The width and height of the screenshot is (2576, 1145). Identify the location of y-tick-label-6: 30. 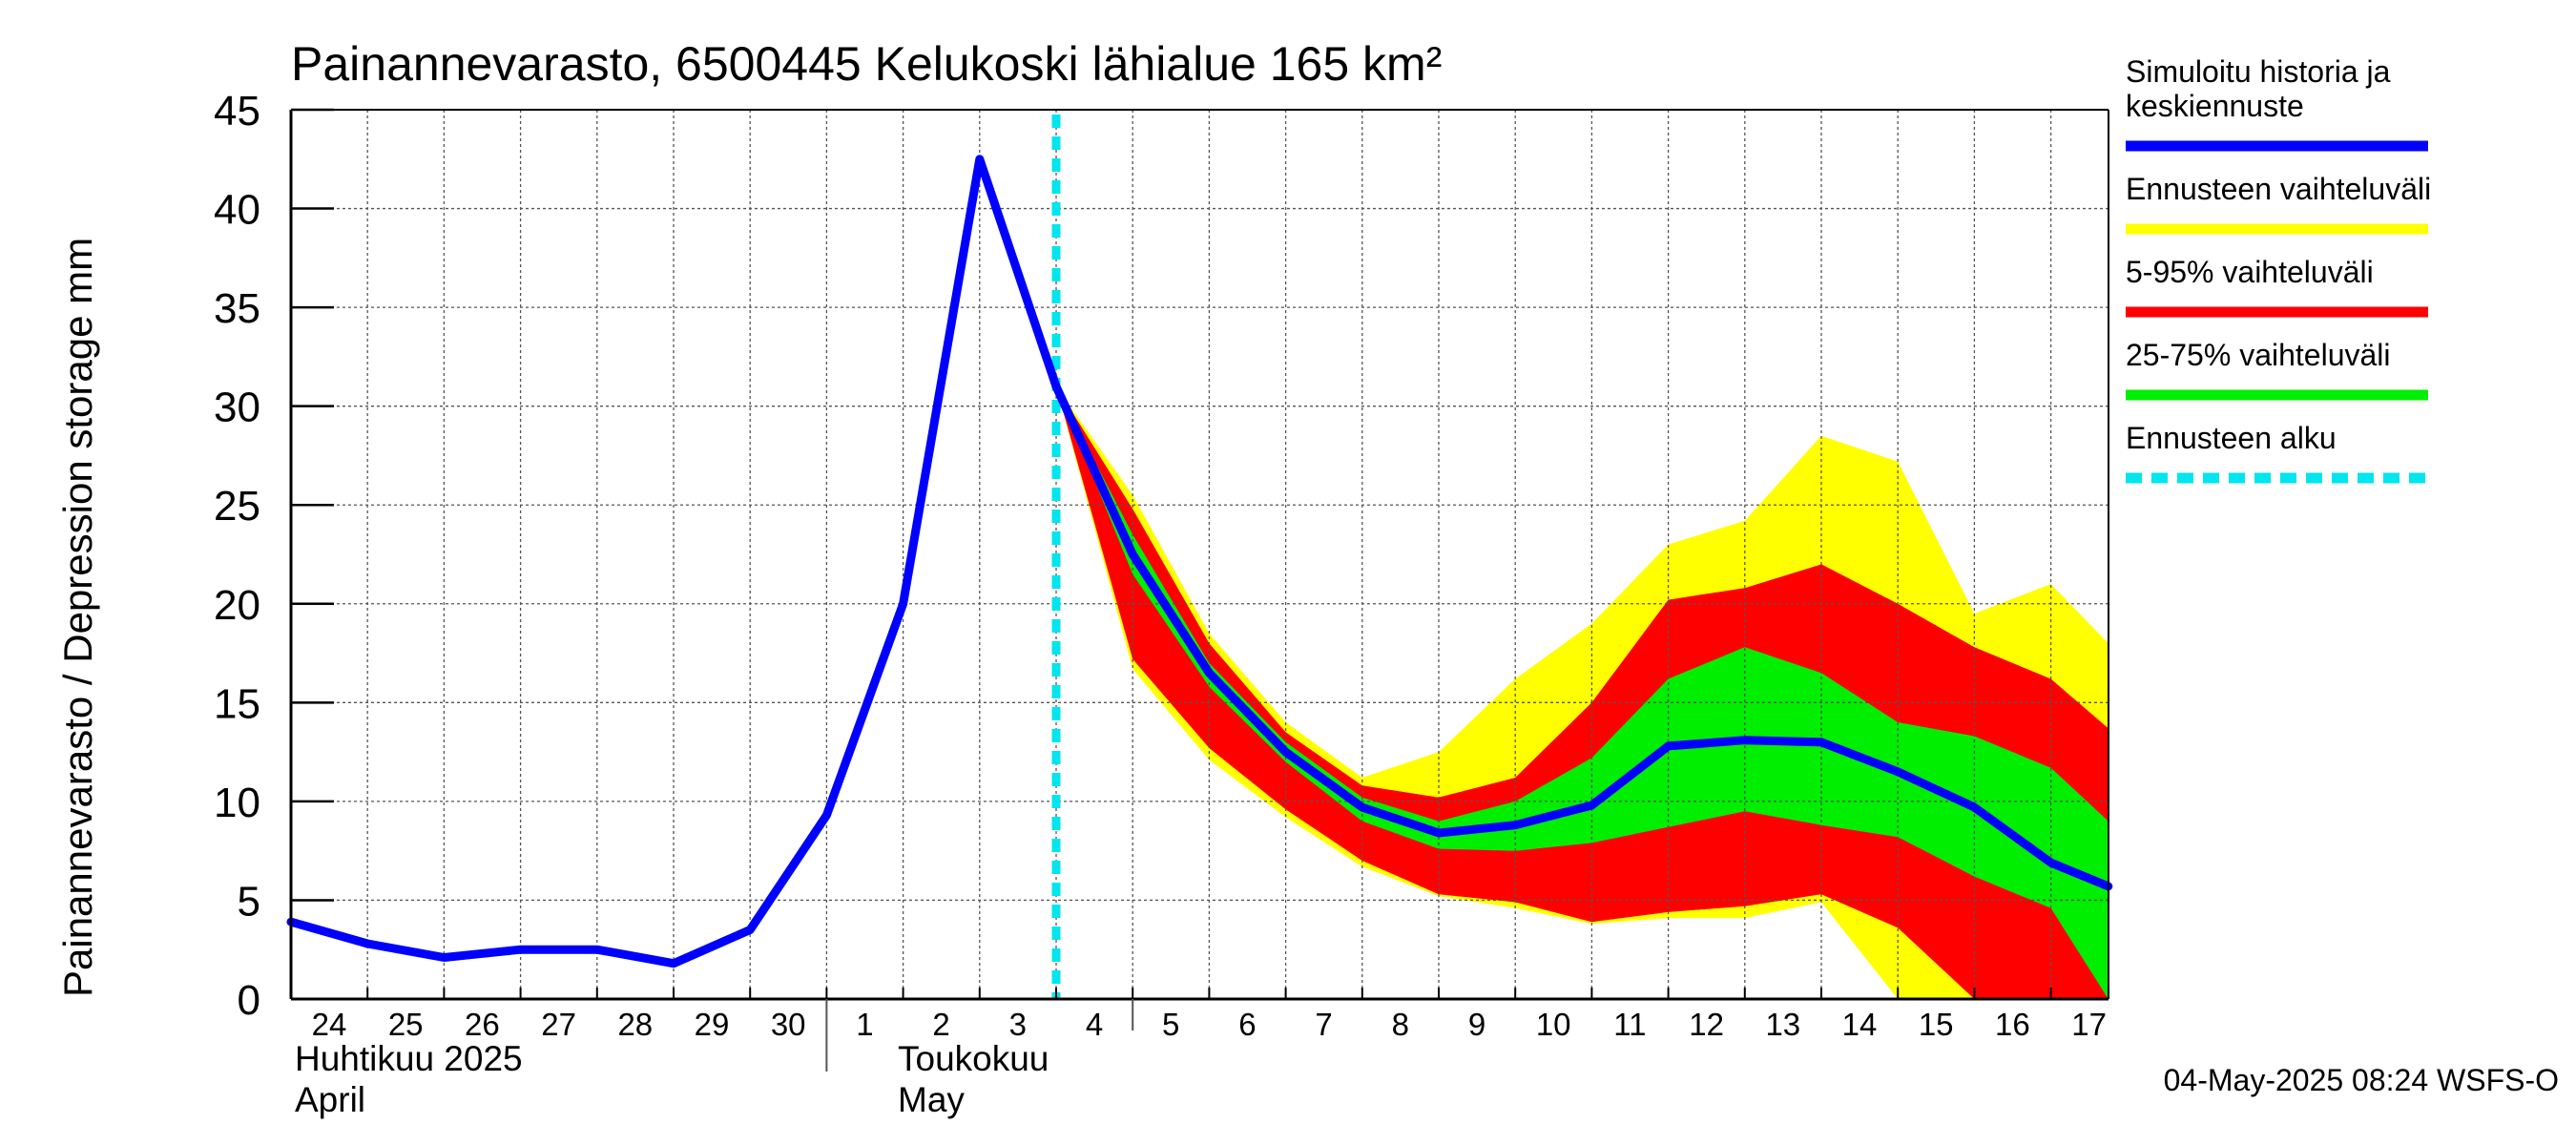
(237, 408).